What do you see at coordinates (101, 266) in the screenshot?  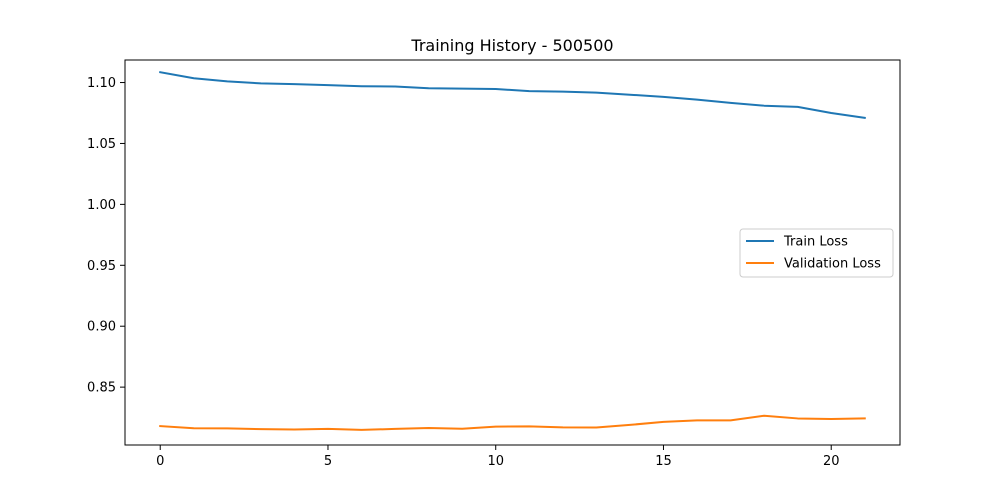 I see `y-tick-label: 0.95` at bounding box center [101, 266].